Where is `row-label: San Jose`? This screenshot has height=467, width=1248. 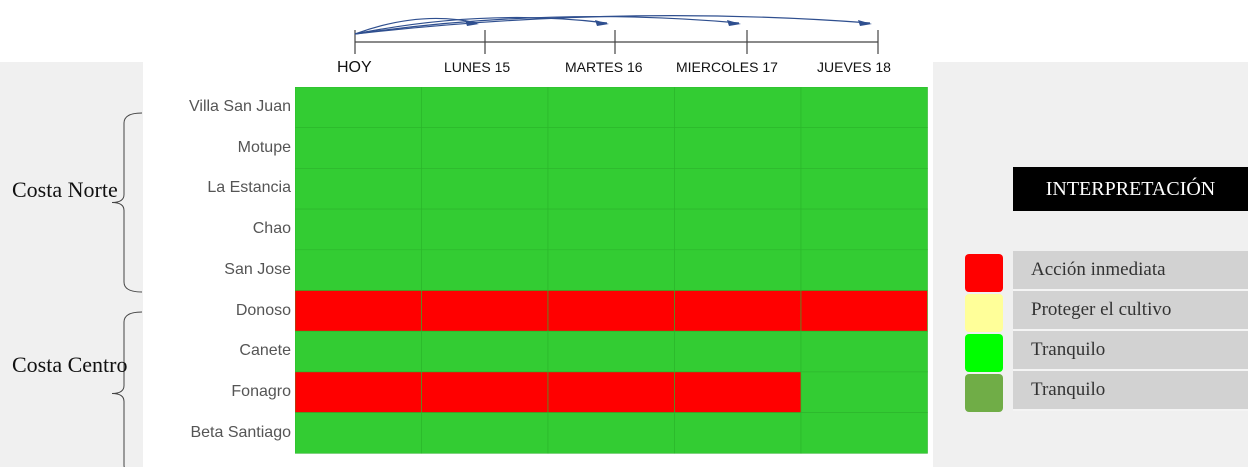
row-label: San Jose is located at coordinates (257, 269).